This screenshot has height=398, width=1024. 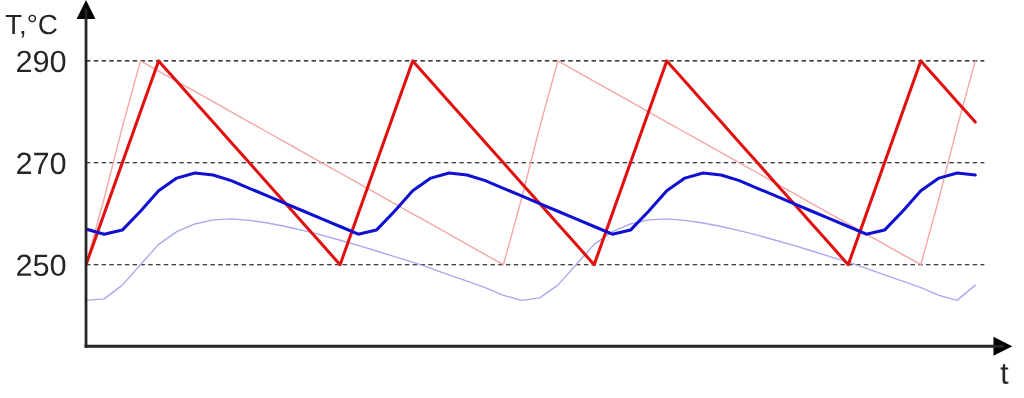 I want to click on x-axis-title: t, so click(x=1004, y=373).